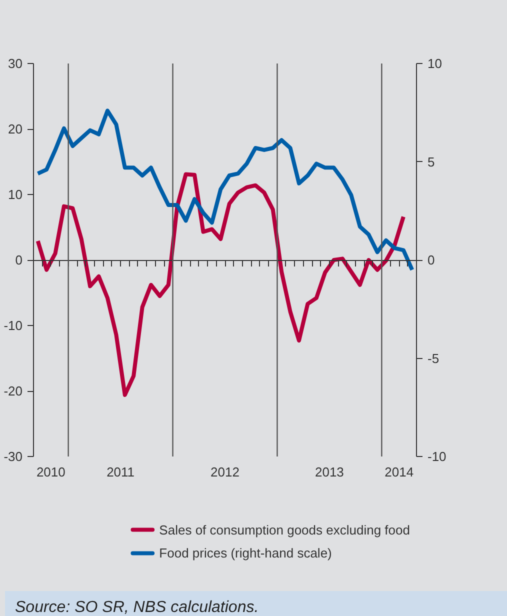  Describe the element at coordinates (225, 472) in the screenshot. I see `x-tick-label: 2012` at that location.